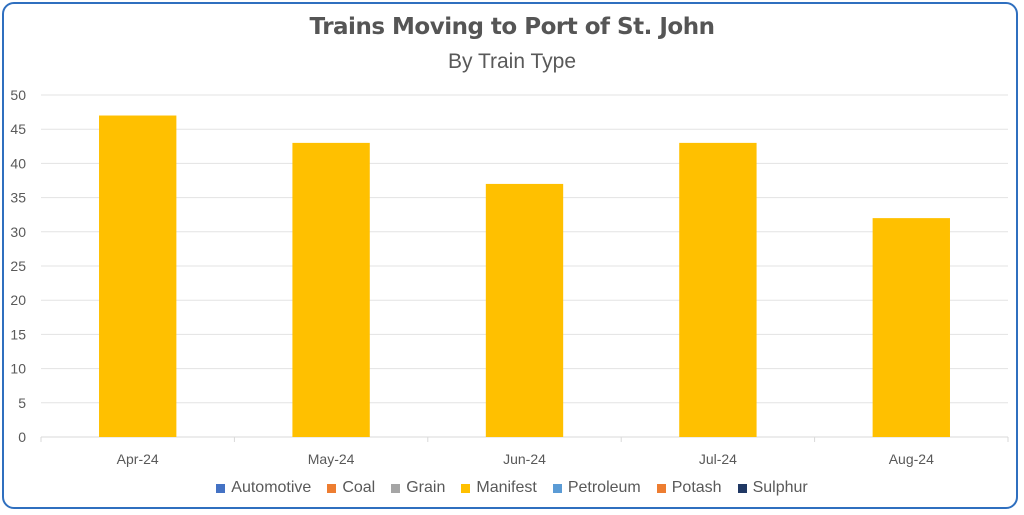 The height and width of the screenshot is (515, 1024). I want to click on legend-label: Automotive, so click(271, 487).